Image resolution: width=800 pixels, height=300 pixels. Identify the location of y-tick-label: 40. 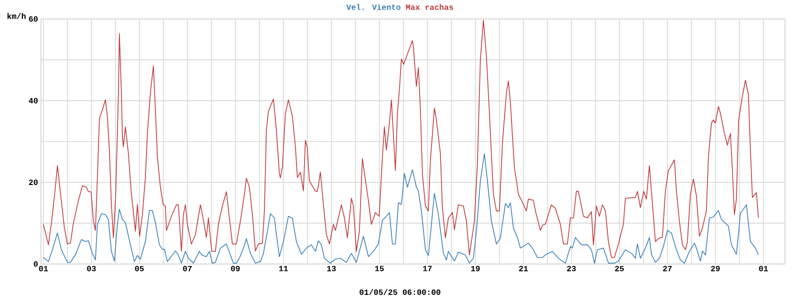
(33, 101).